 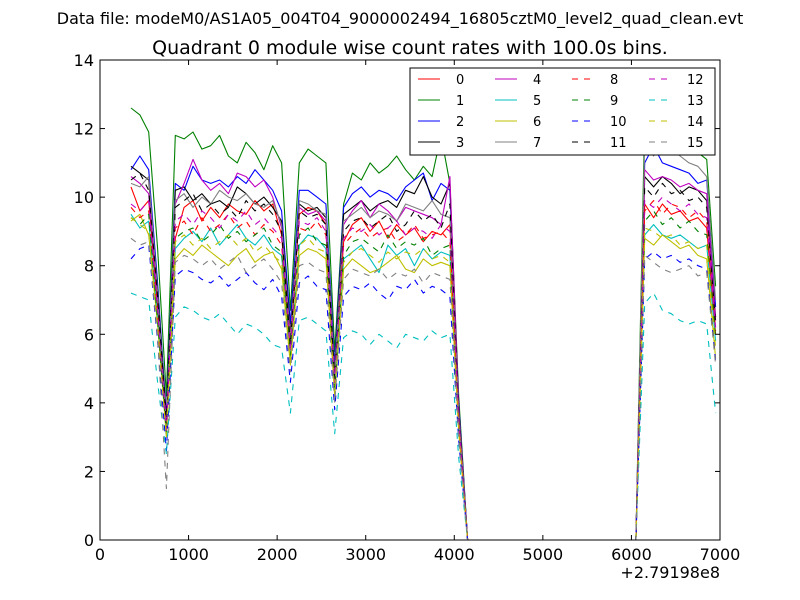 What do you see at coordinates (188, 554) in the screenshot?
I see `x-tick-label: 1000` at bounding box center [188, 554].